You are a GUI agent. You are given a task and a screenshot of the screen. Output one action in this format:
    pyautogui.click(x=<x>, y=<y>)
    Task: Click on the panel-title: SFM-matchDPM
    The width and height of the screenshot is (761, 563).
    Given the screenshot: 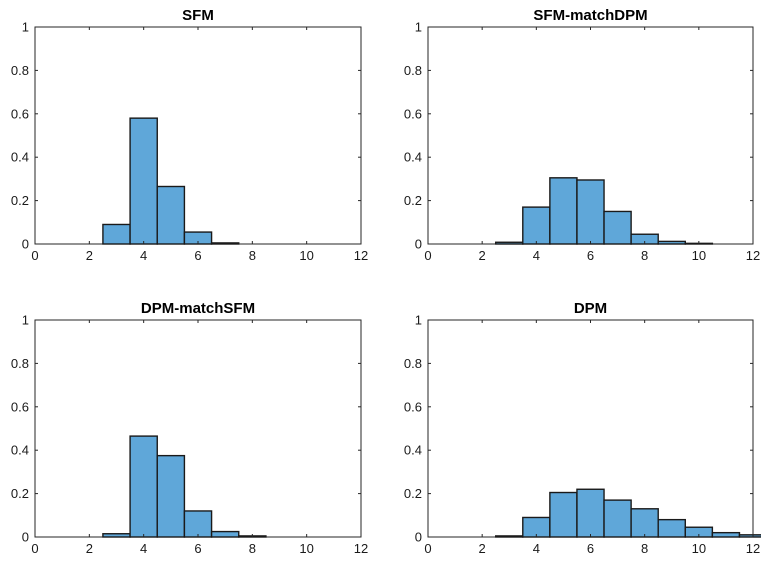 What is the action you would take?
    pyautogui.click(x=590, y=15)
    